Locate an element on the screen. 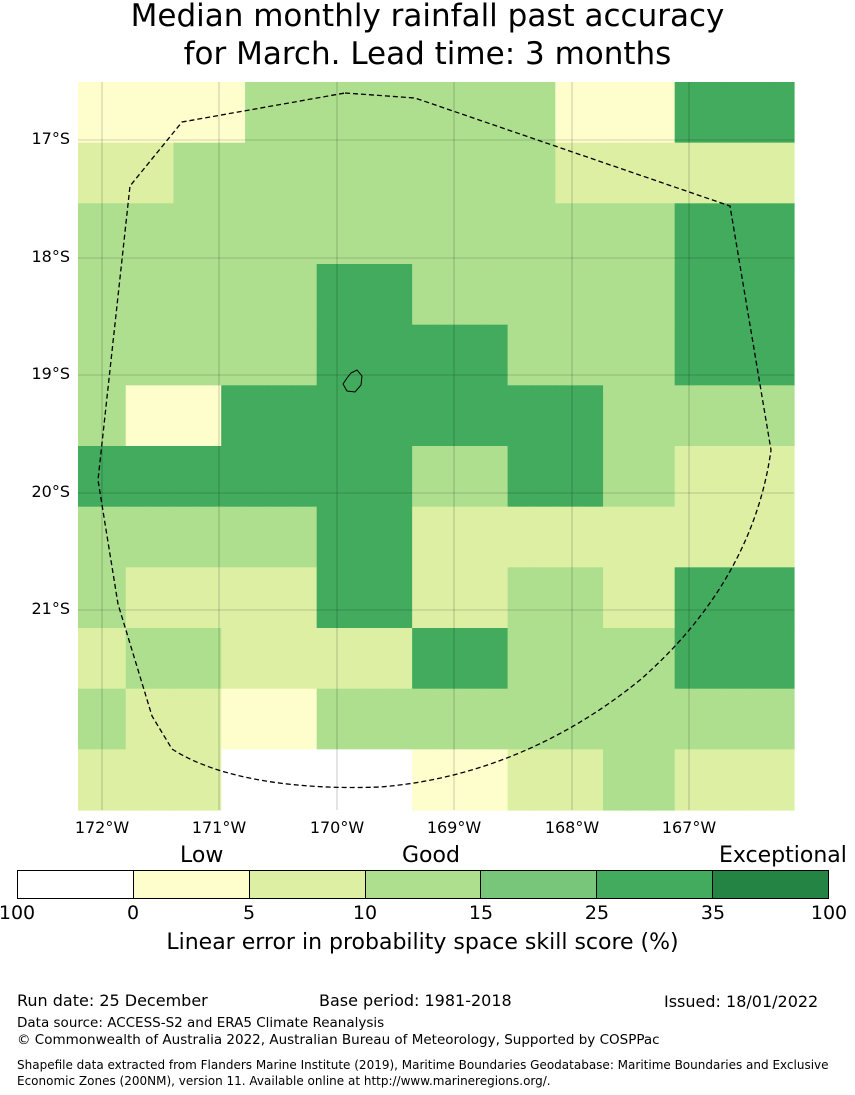 The width and height of the screenshot is (855, 1095). issued-date: Issued: 18/01/2022 is located at coordinates (741, 1001).